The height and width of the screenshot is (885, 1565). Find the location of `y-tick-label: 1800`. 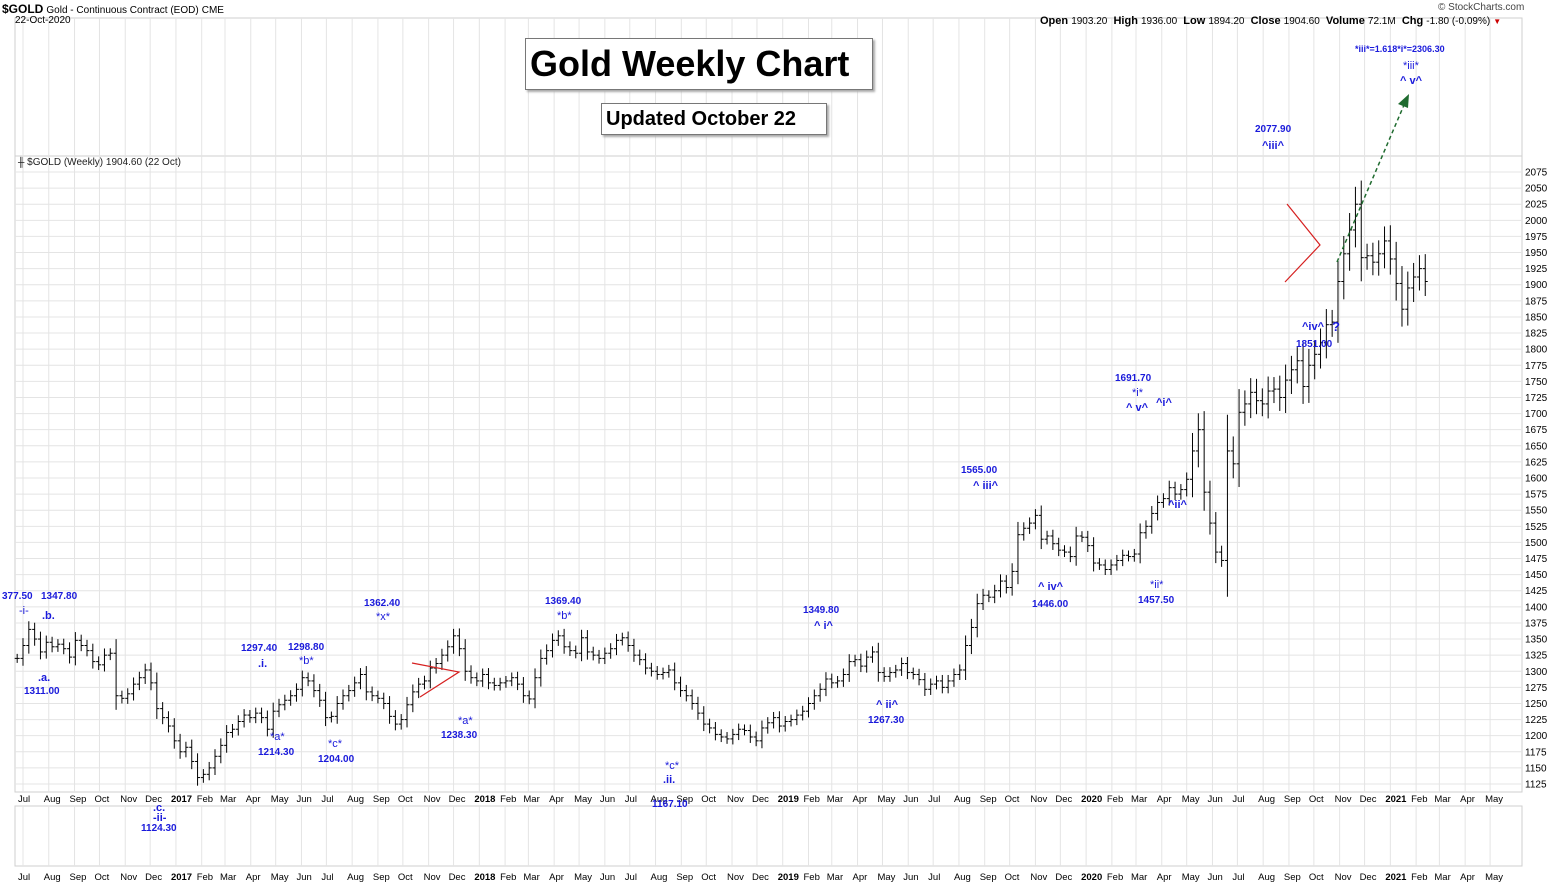

y-tick-label: 1800 is located at coordinates (1536, 350).